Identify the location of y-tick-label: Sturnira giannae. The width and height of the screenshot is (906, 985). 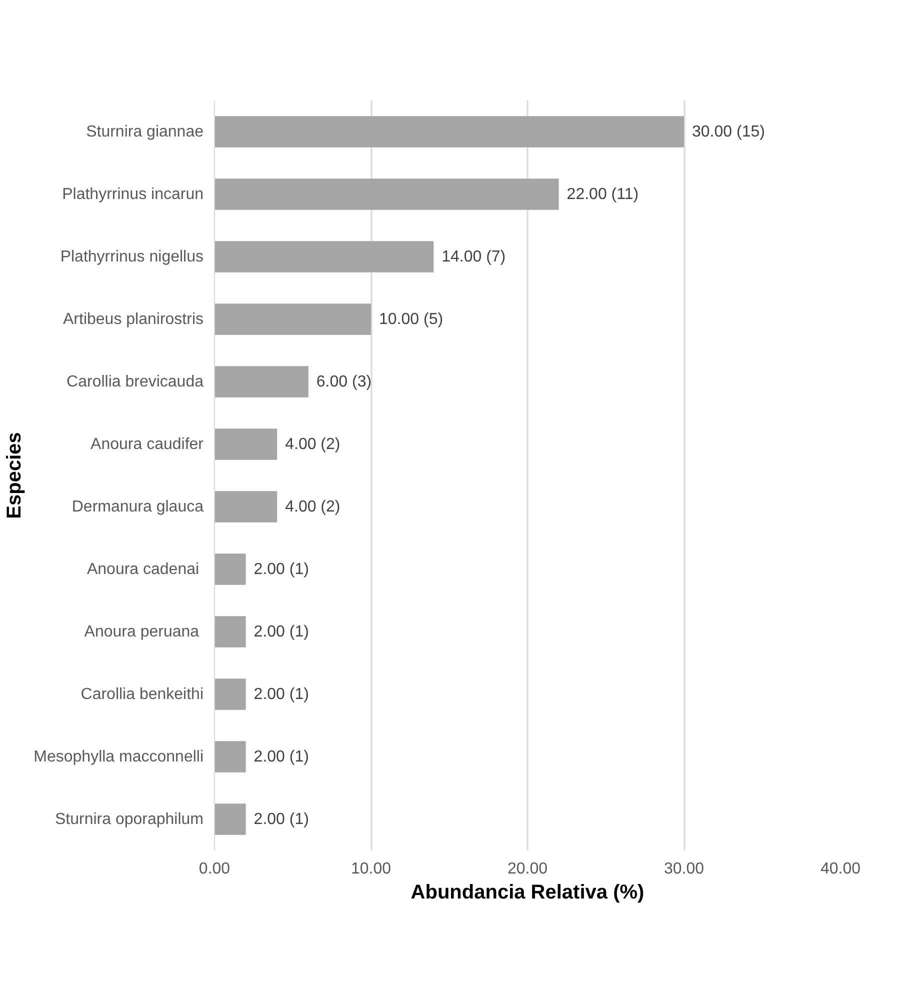
(145, 131).